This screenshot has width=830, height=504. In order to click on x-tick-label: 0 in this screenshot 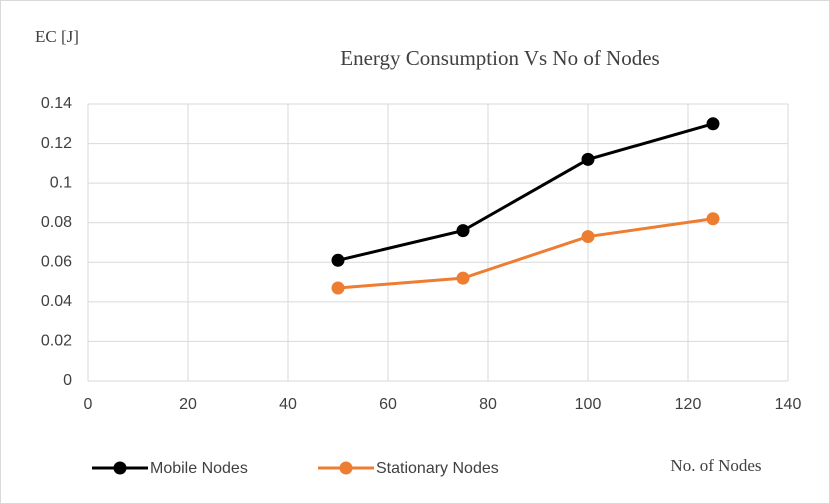, I will do `click(88, 404)`.